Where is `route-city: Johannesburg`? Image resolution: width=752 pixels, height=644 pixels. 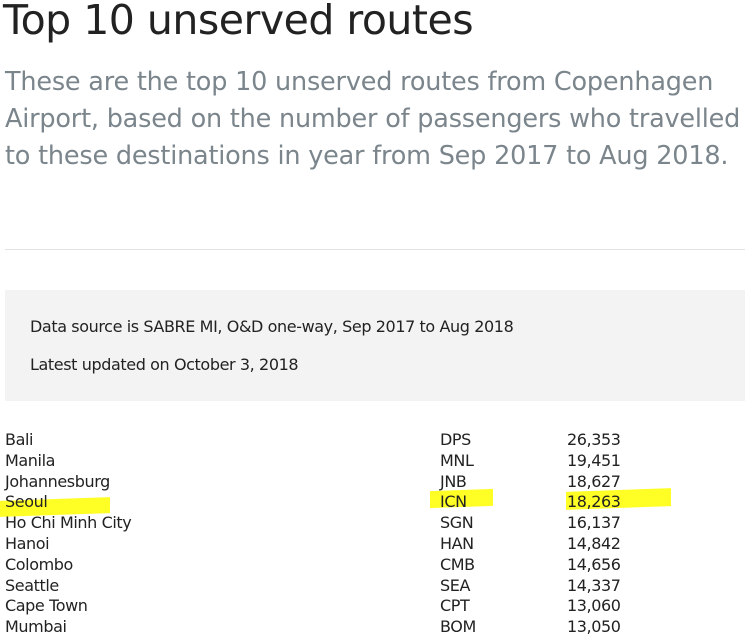 route-city: Johannesburg is located at coordinates (57, 481).